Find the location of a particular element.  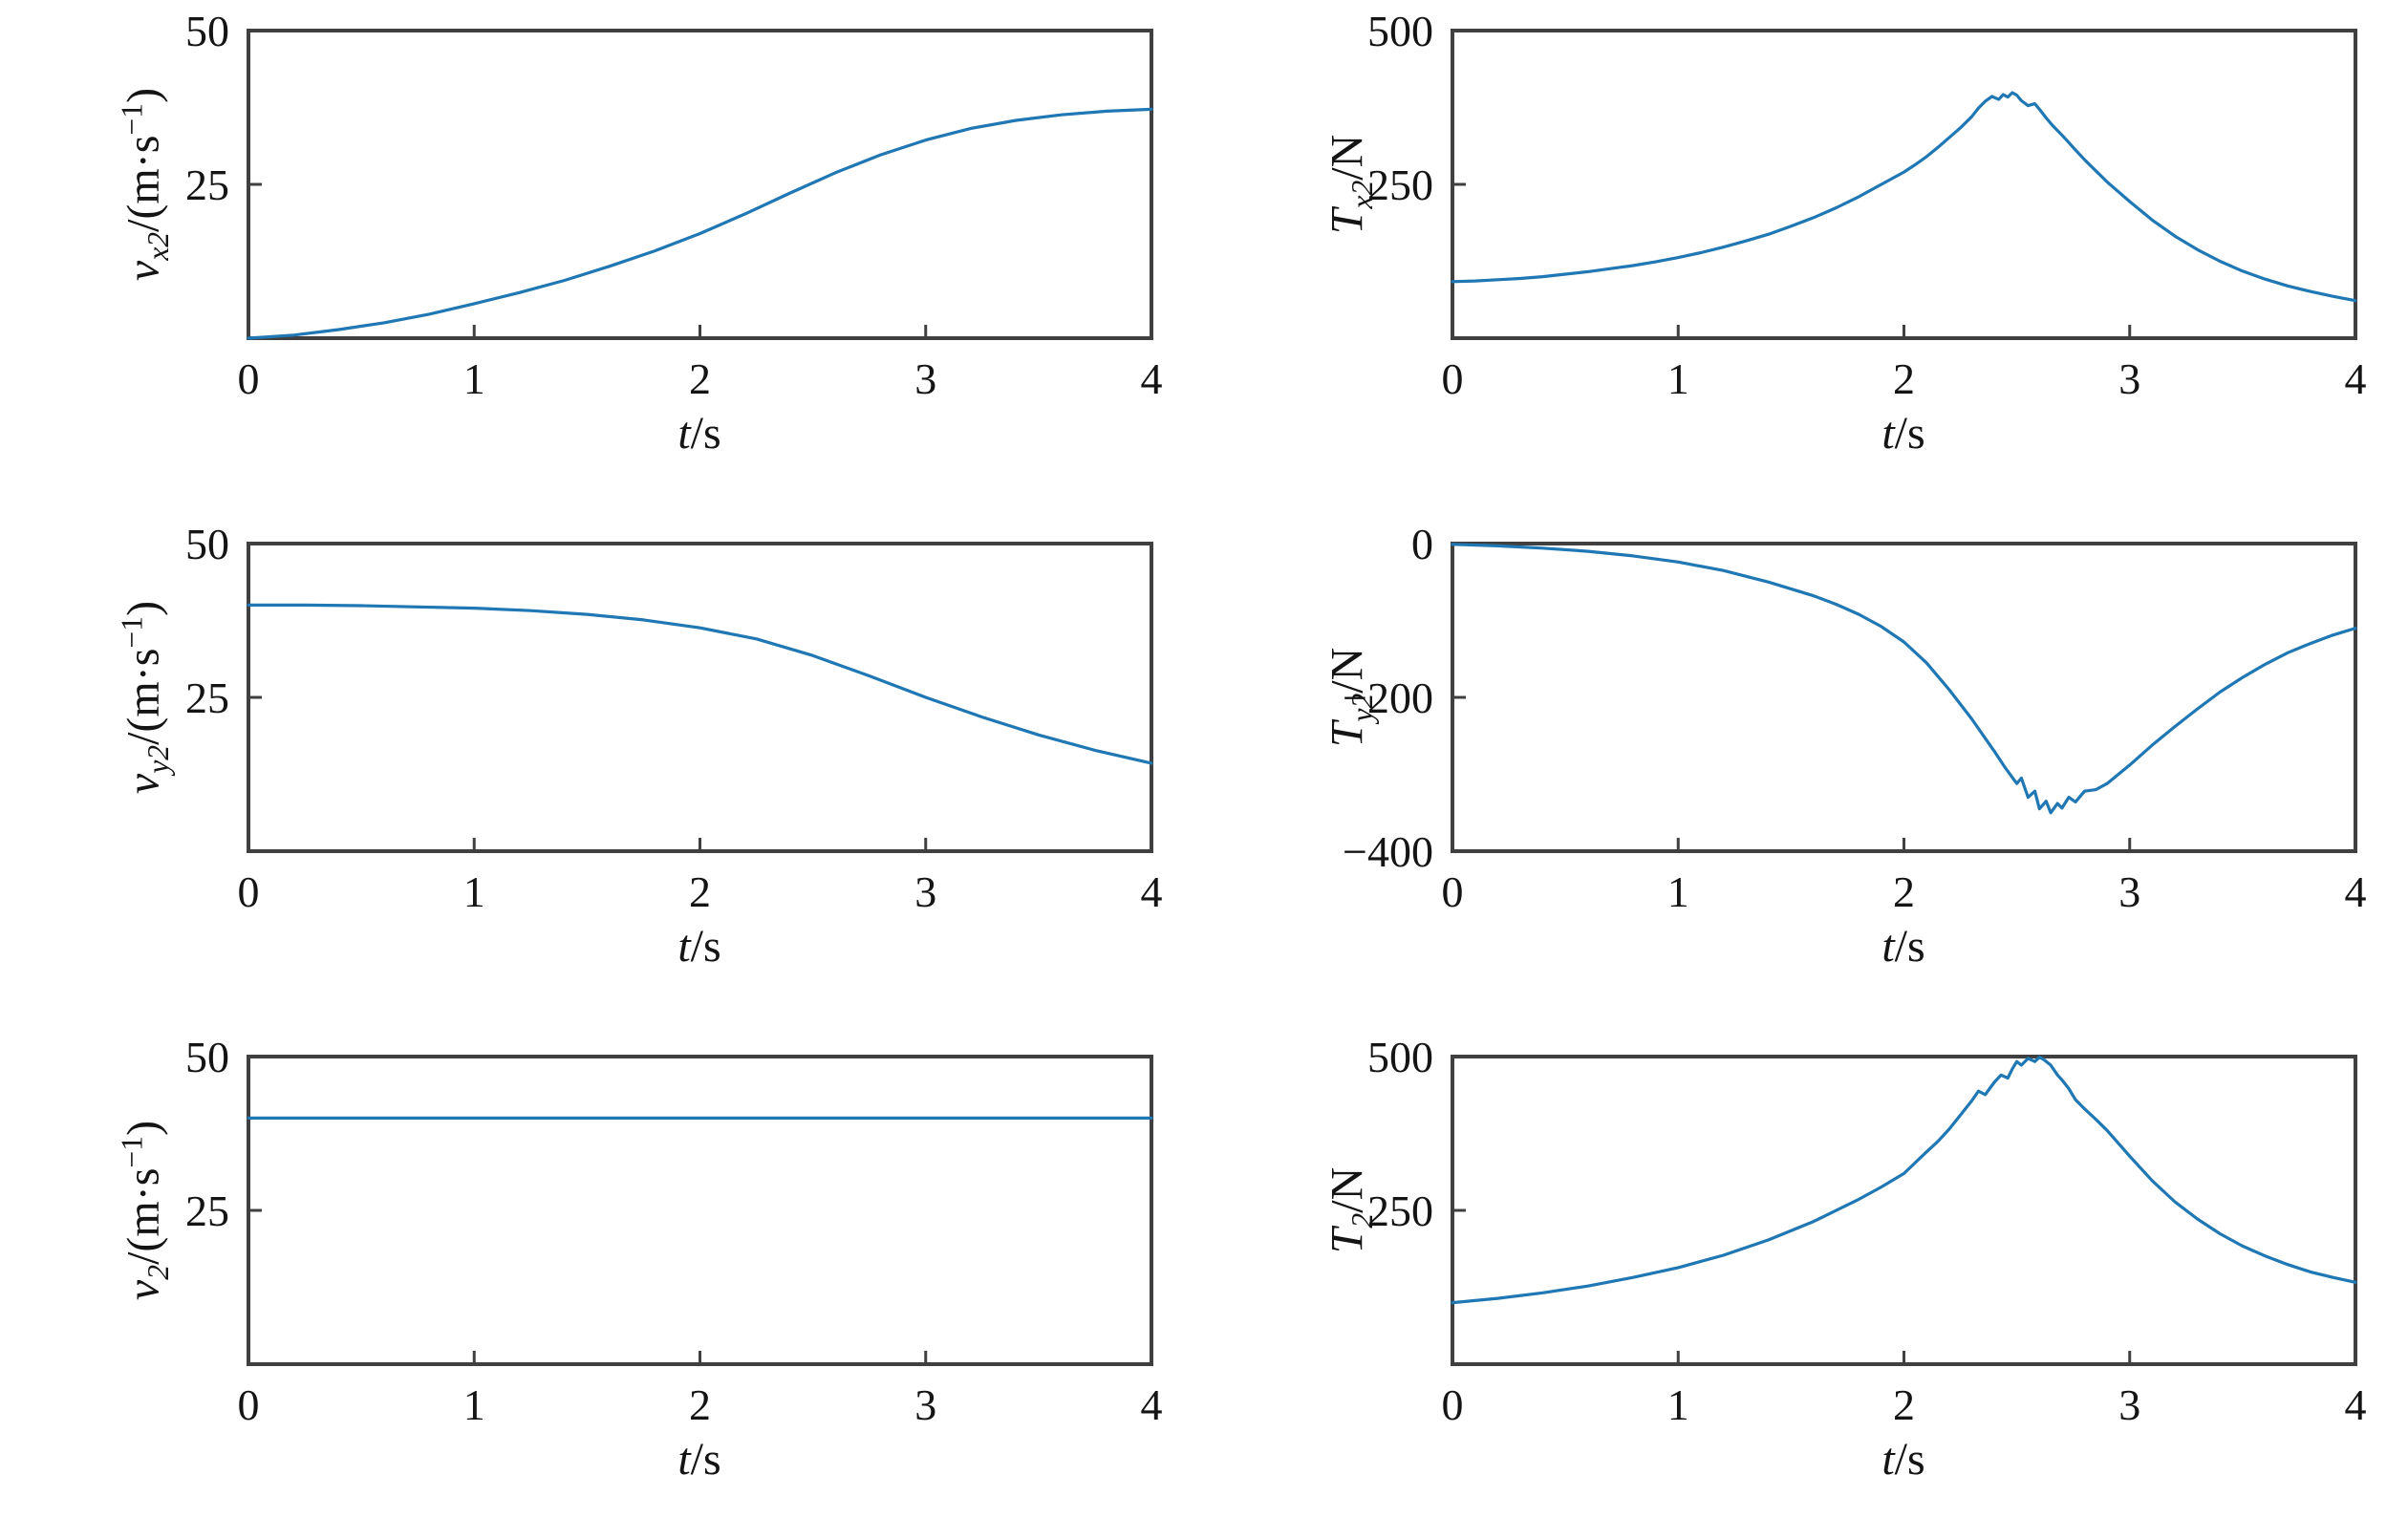

x-axis-label-vy2: t/s is located at coordinates (698, 947).